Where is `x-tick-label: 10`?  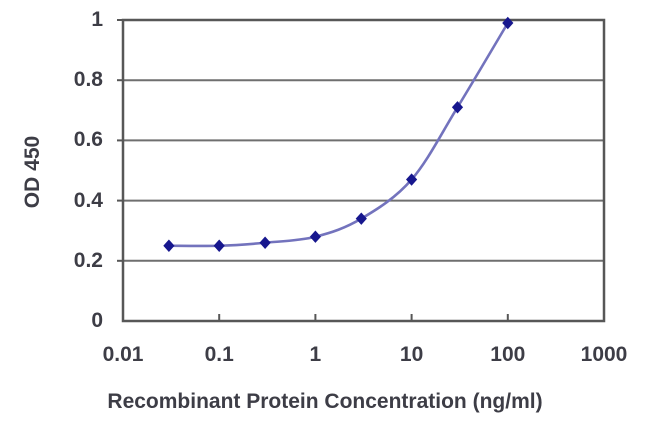
x-tick-label: 10 is located at coordinates (411, 354).